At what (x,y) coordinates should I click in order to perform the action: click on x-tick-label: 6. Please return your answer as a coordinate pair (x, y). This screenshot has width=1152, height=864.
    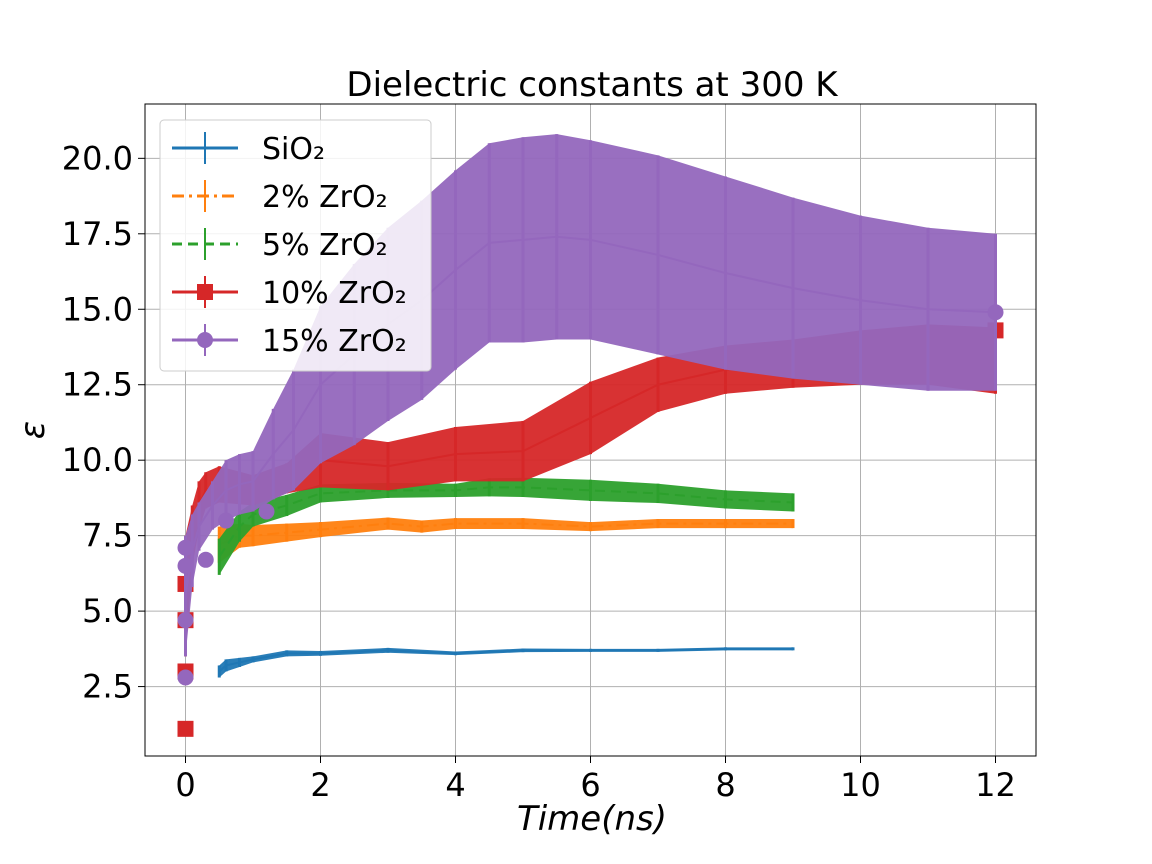
    Looking at the image, I should click on (590, 785).